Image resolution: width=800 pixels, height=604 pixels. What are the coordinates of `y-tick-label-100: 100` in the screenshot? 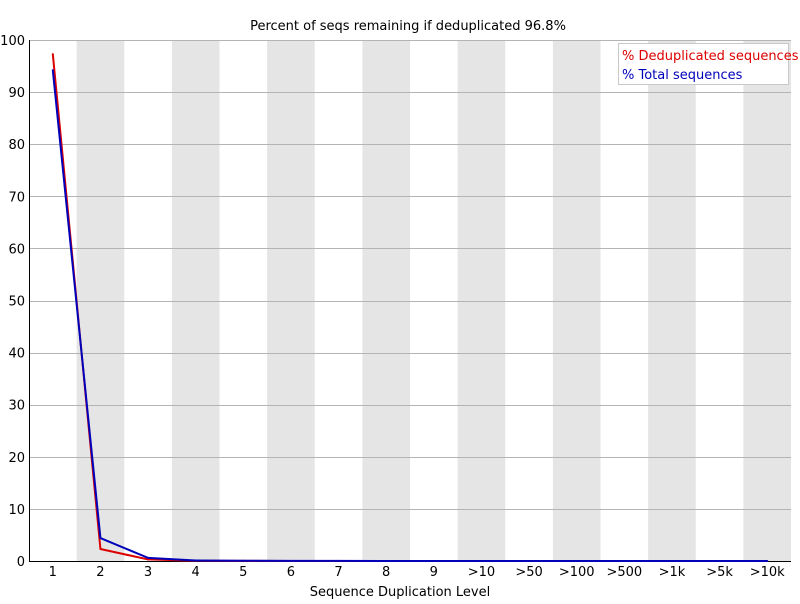 It's located at (12, 41).